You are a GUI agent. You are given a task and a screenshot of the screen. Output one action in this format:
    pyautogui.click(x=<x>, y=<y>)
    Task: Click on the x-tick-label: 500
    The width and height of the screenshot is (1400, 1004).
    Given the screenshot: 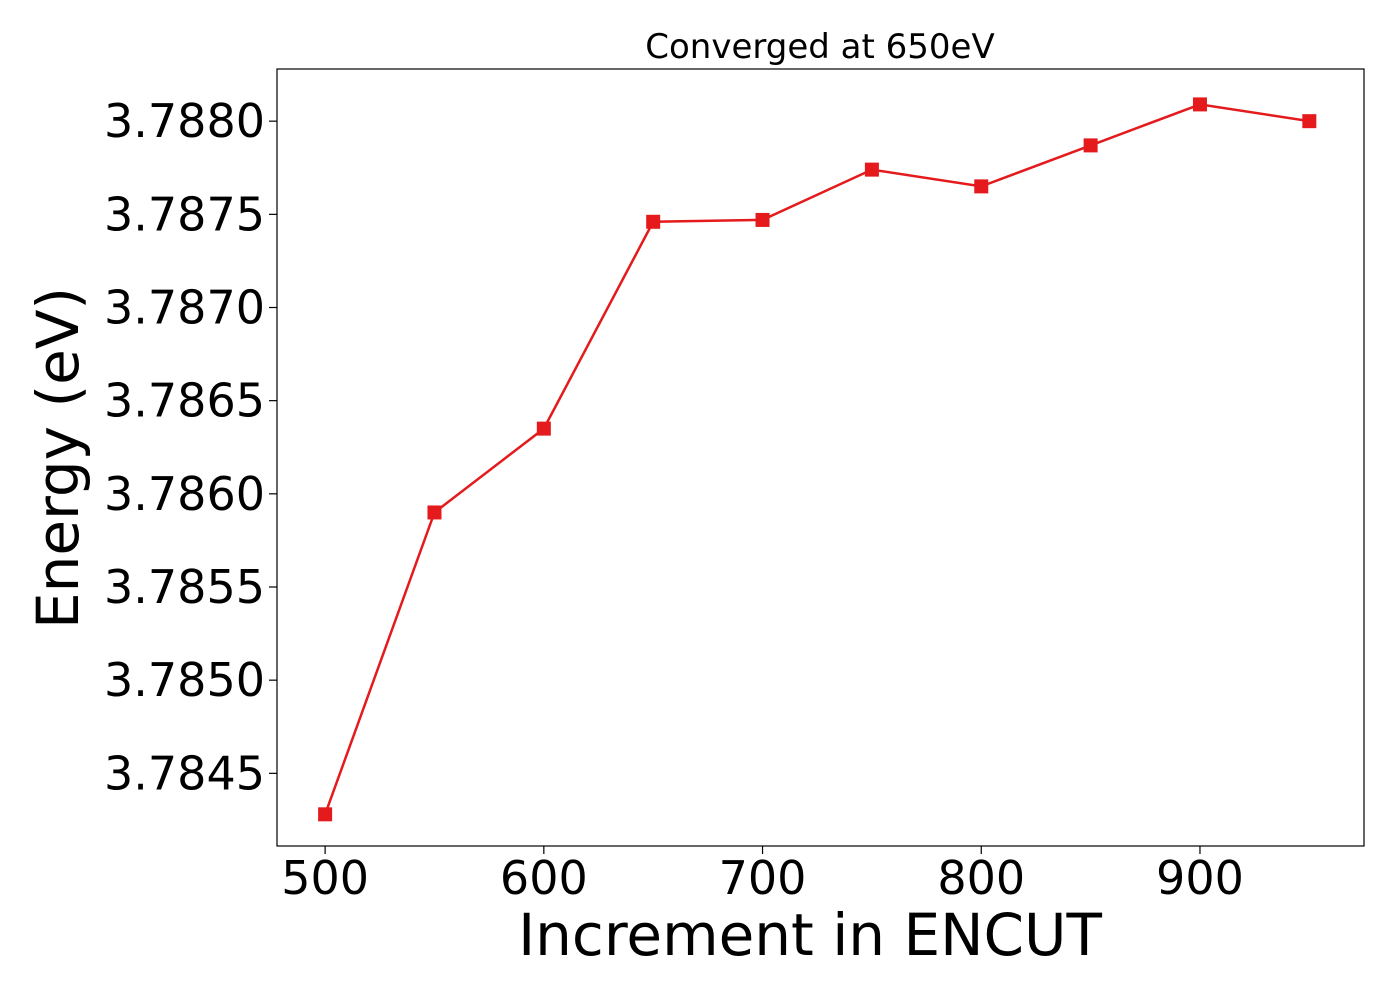 What is the action you would take?
    pyautogui.click(x=325, y=878)
    